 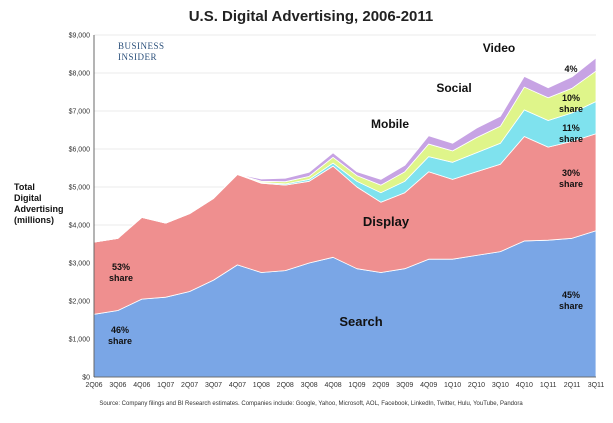 What do you see at coordinates (86, 378) in the screenshot?
I see `y-tick-label: $0` at bounding box center [86, 378].